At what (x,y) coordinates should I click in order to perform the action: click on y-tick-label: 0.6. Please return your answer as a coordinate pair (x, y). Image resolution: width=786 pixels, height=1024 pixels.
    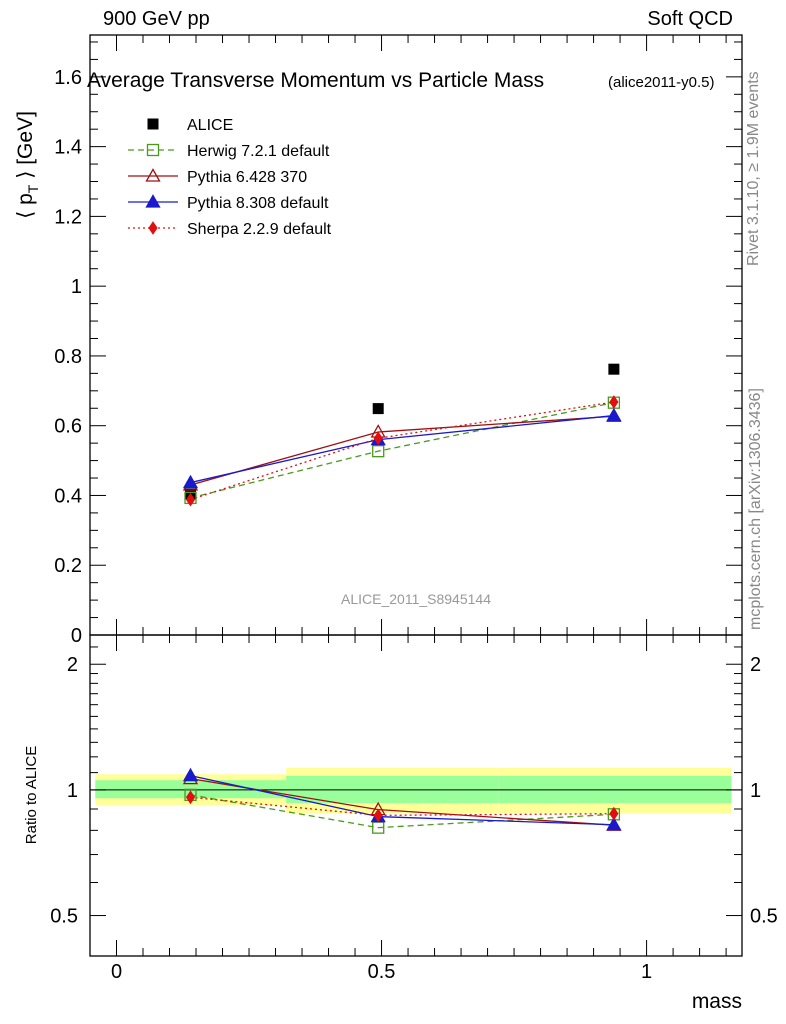
    Looking at the image, I should click on (68, 427).